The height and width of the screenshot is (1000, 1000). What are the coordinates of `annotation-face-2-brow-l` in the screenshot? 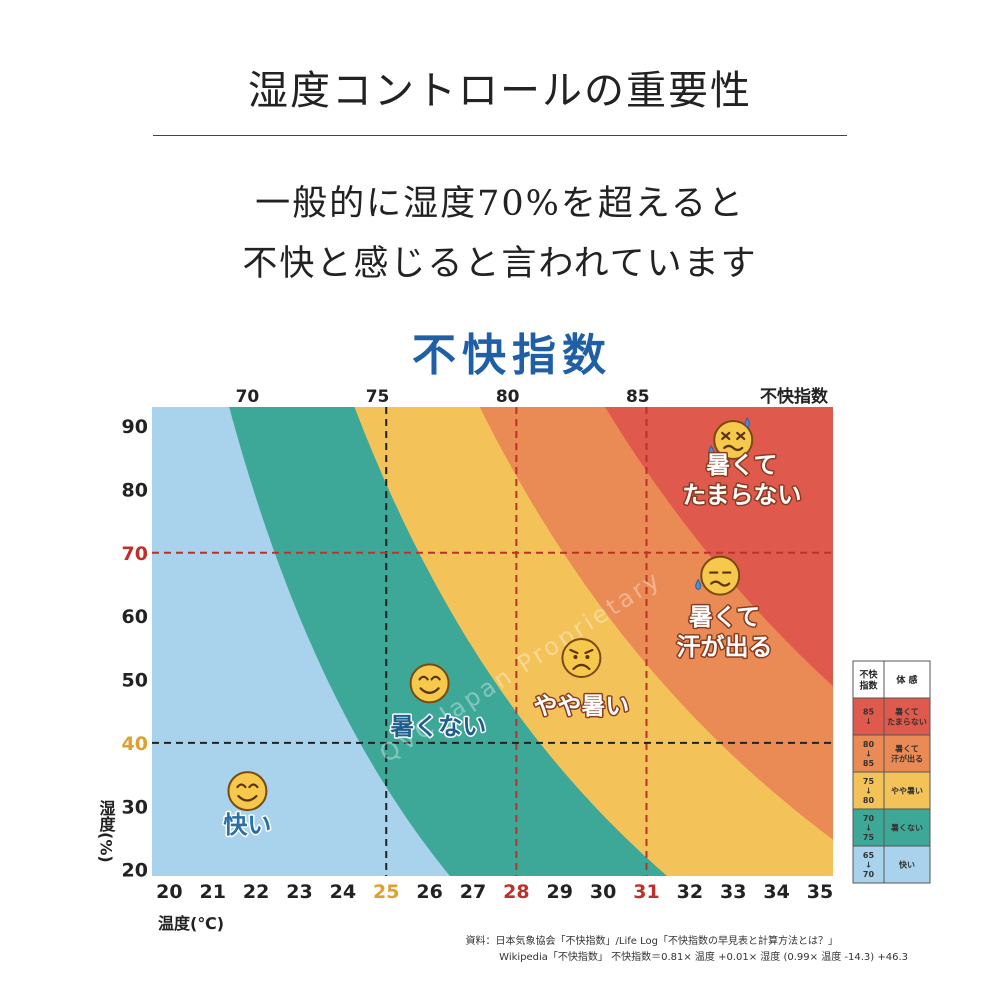 It's located at (574, 651).